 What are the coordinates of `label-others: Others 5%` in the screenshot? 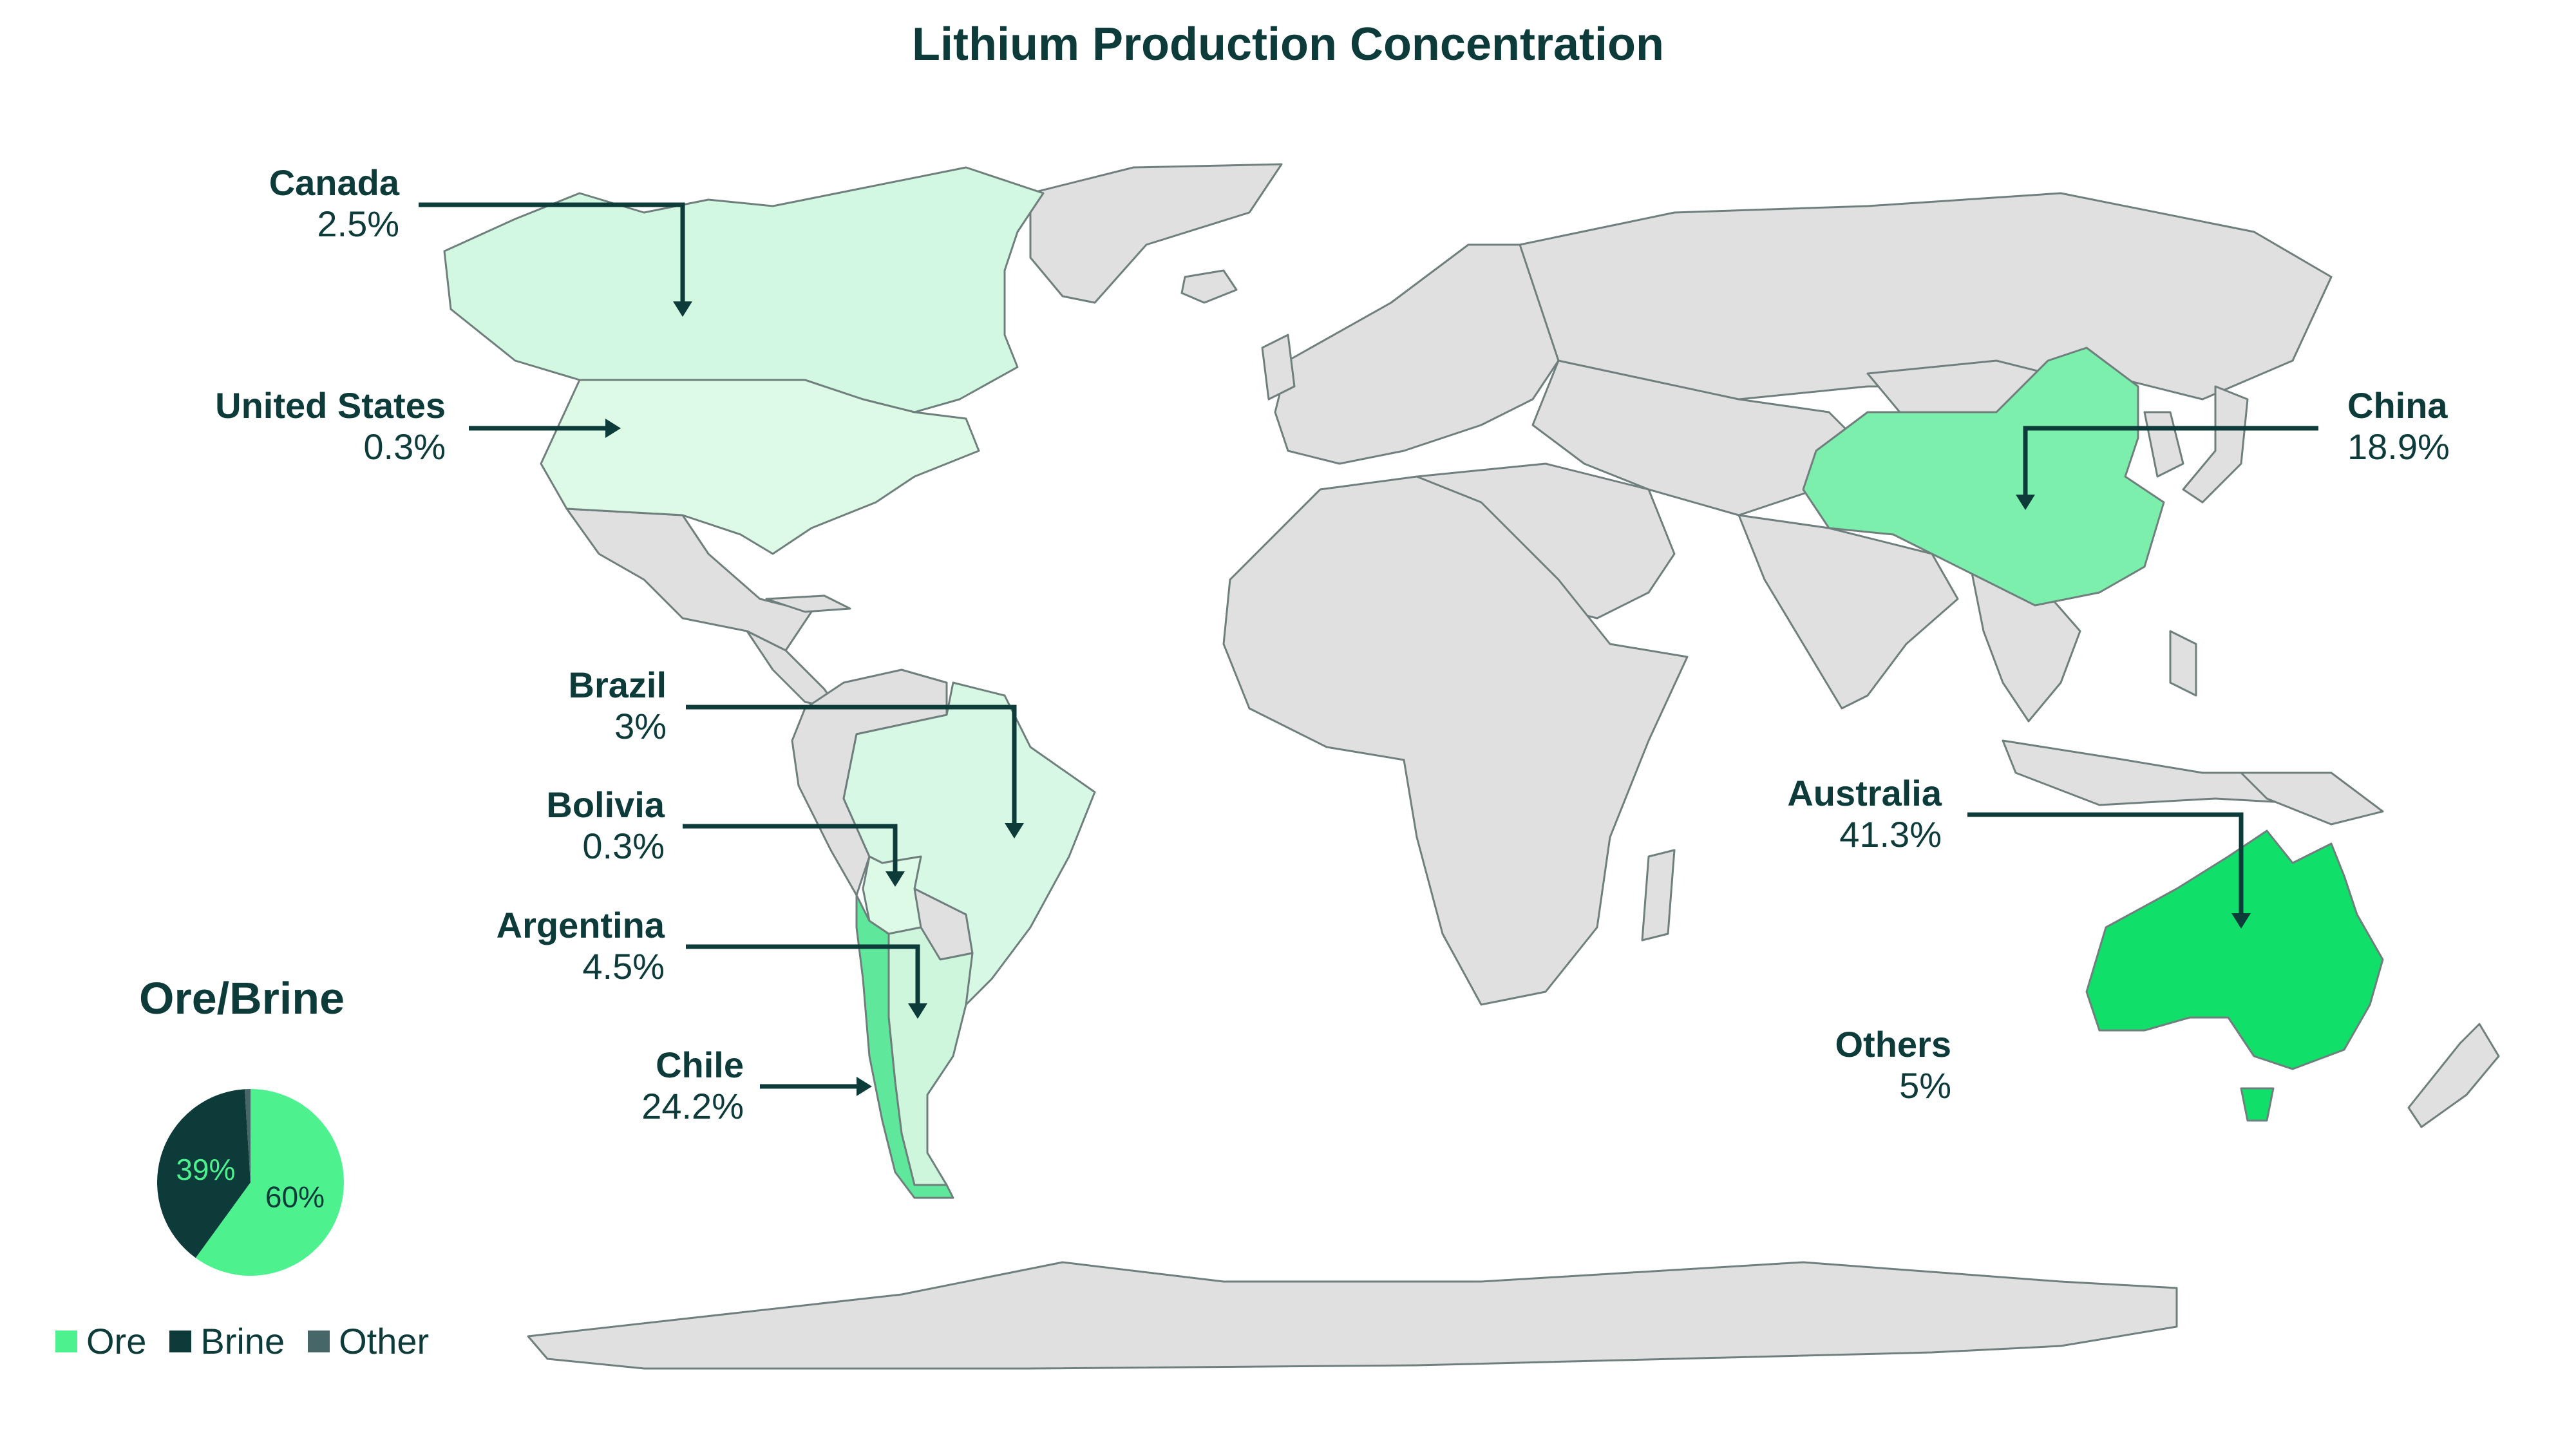 It's located at (1894, 1065).